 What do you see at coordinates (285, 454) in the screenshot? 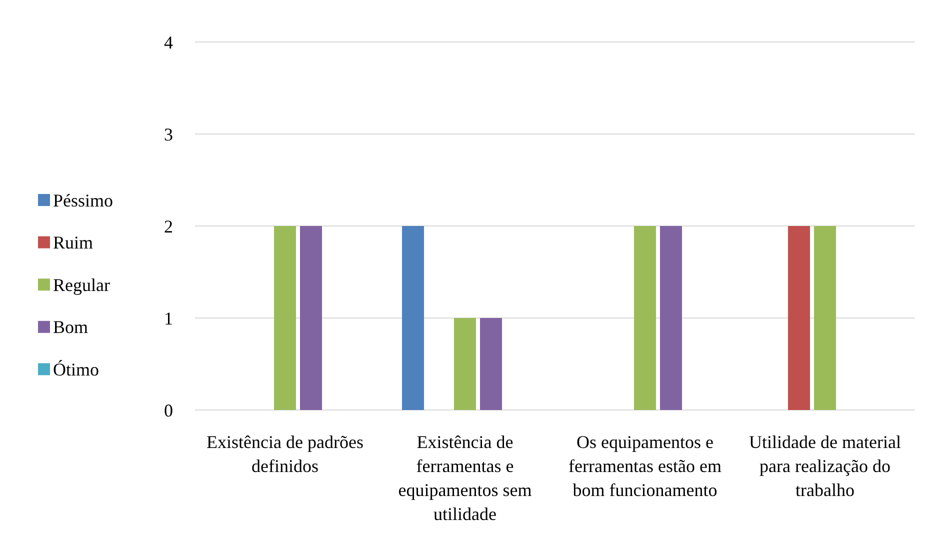
I see `x-tick-label: Existência de padrões definidos` at bounding box center [285, 454].